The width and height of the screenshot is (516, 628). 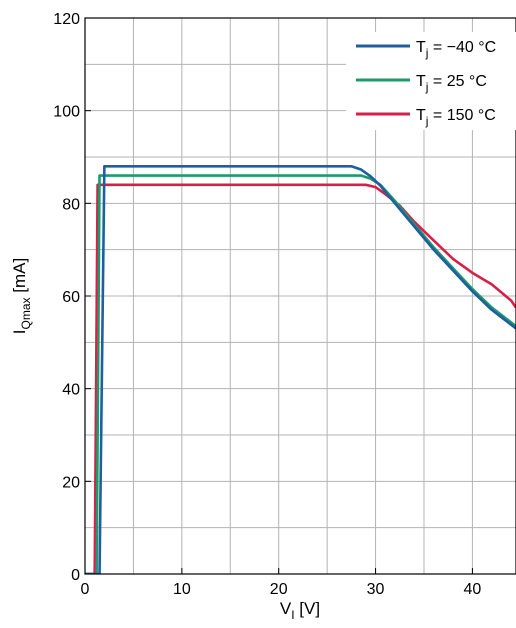 I want to click on y-tick-labels: 0 20 40 60 80 100 120, so click(x=72, y=297).